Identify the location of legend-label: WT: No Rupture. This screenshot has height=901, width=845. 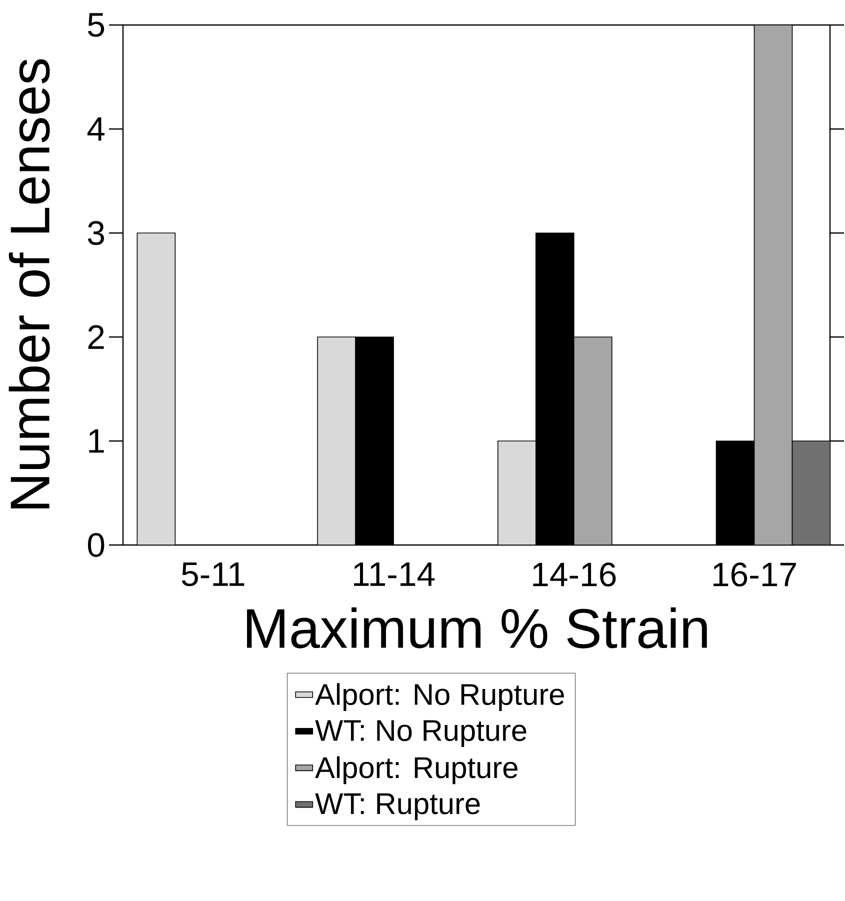
(420, 734).